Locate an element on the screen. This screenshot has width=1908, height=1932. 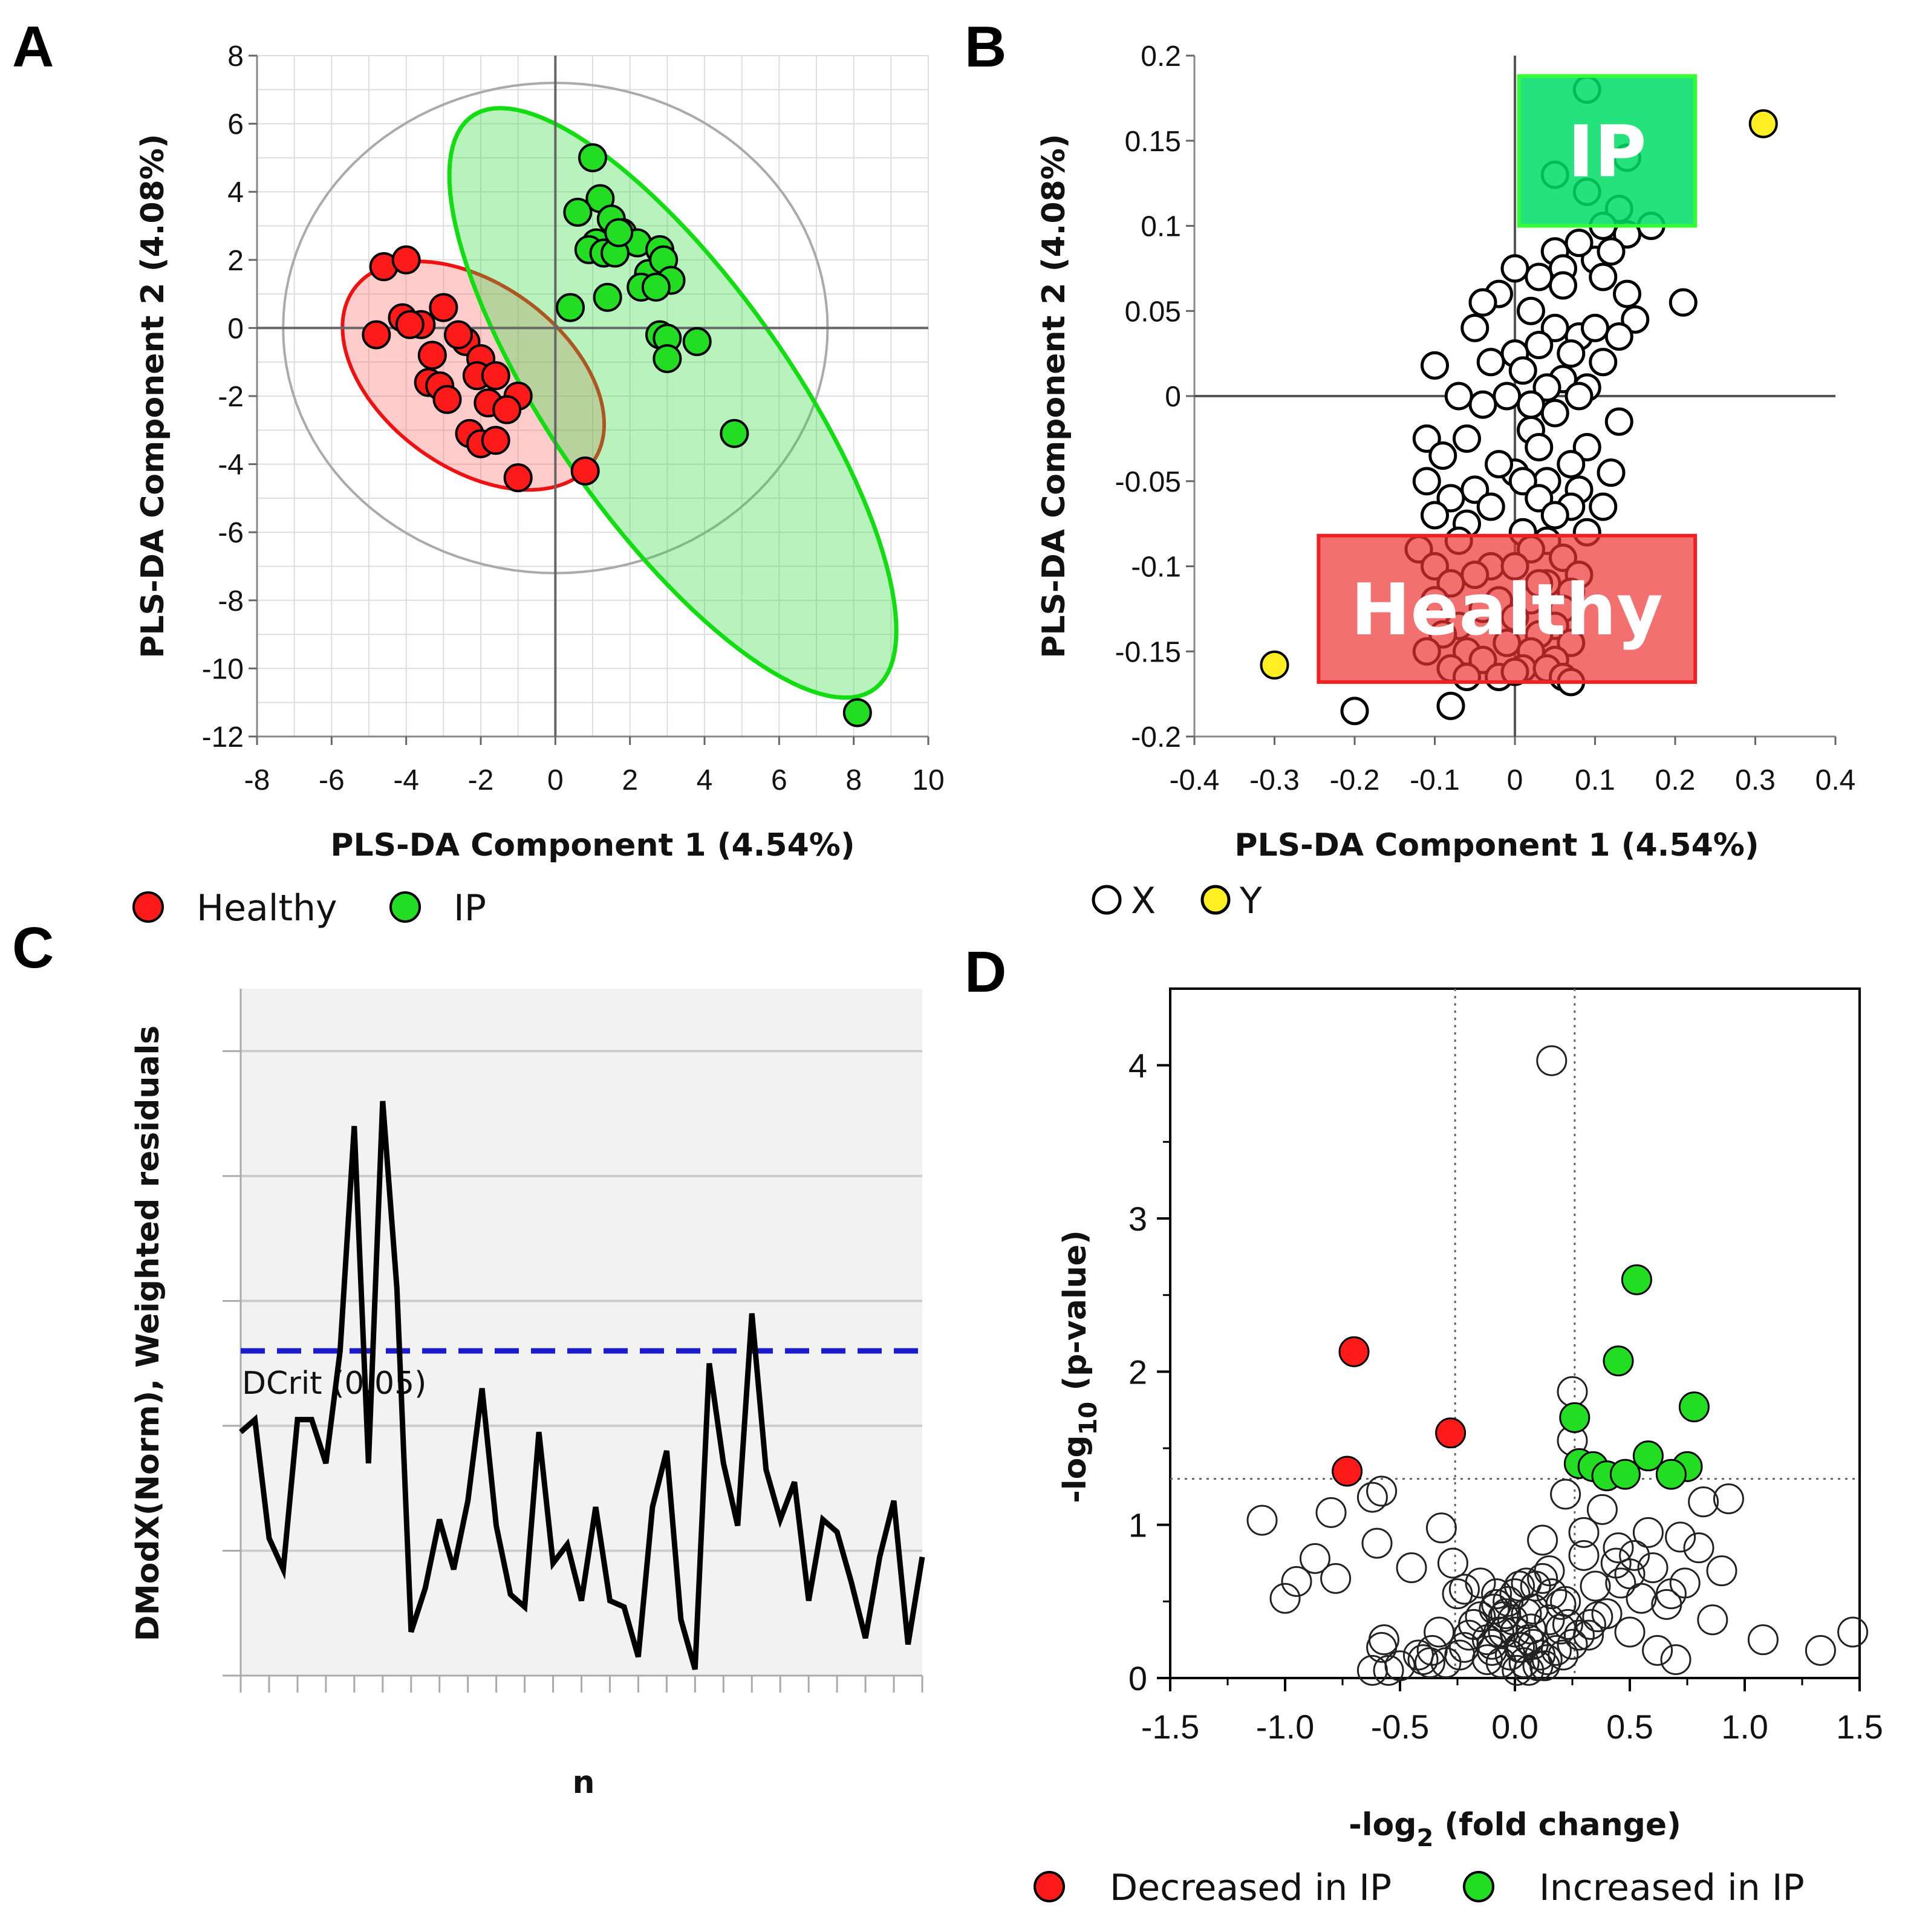
panel-a-ellipses is located at coordinates (590, 391).